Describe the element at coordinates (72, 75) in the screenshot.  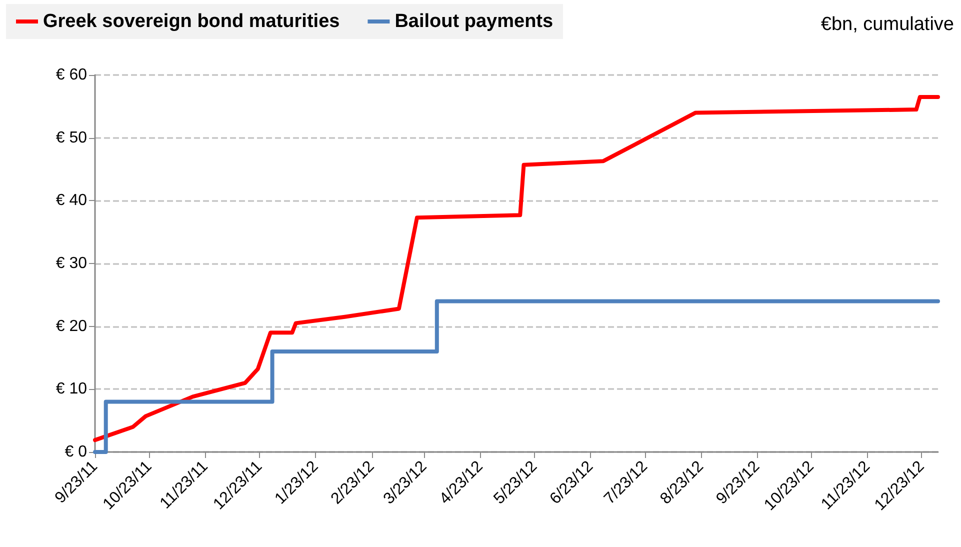
I see `y-tick-label: € 60` at that location.